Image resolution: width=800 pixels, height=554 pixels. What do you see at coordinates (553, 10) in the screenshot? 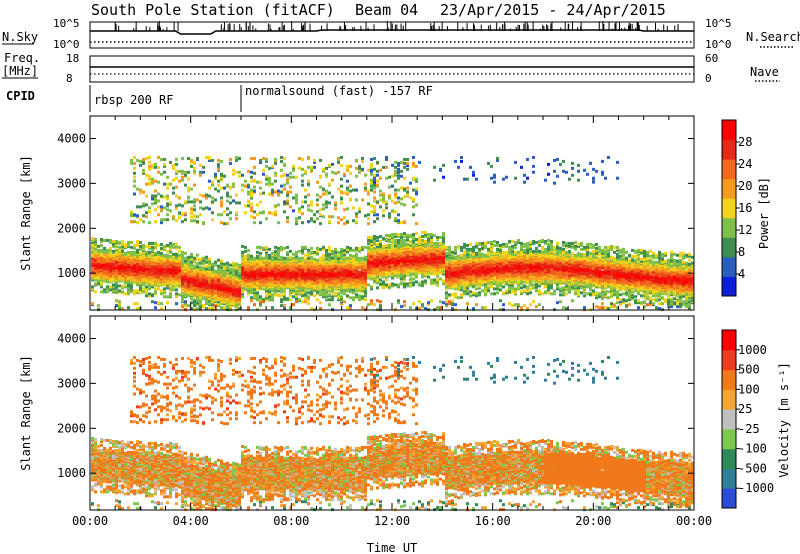
I see `title-dates: 23/Apr/2015 - 24/Apr/2015` at bounding box center [553, 10].